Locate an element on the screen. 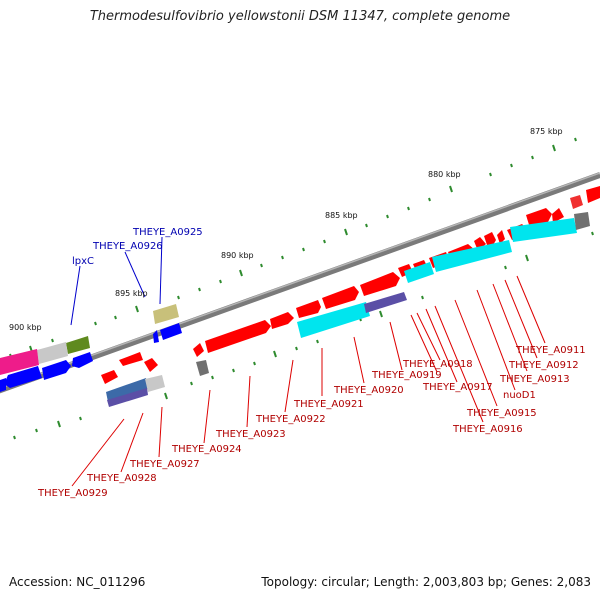  gene-label-a0915: THEYE_A0915 is located at coordinates (501, 413).